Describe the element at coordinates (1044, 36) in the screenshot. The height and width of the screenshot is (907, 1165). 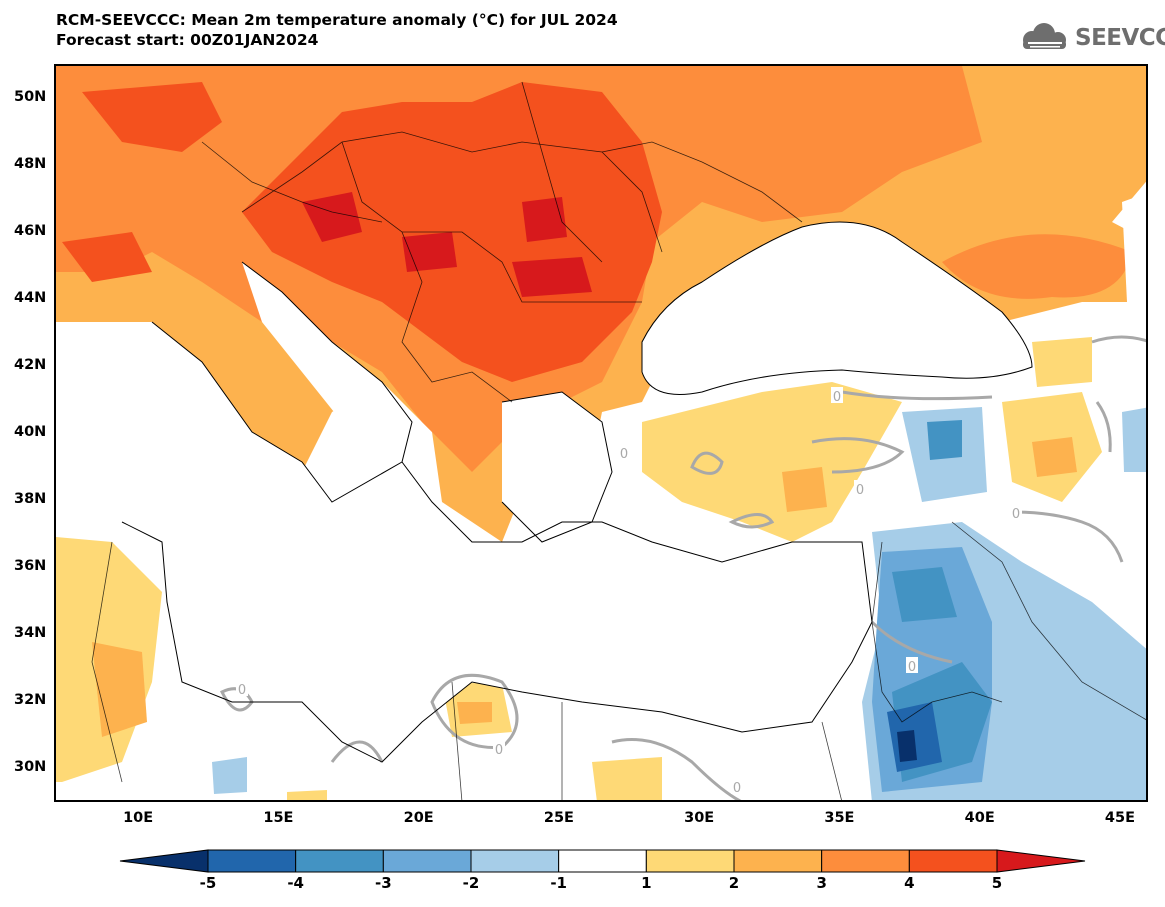
I see `cloud-logo-icon` at that location.